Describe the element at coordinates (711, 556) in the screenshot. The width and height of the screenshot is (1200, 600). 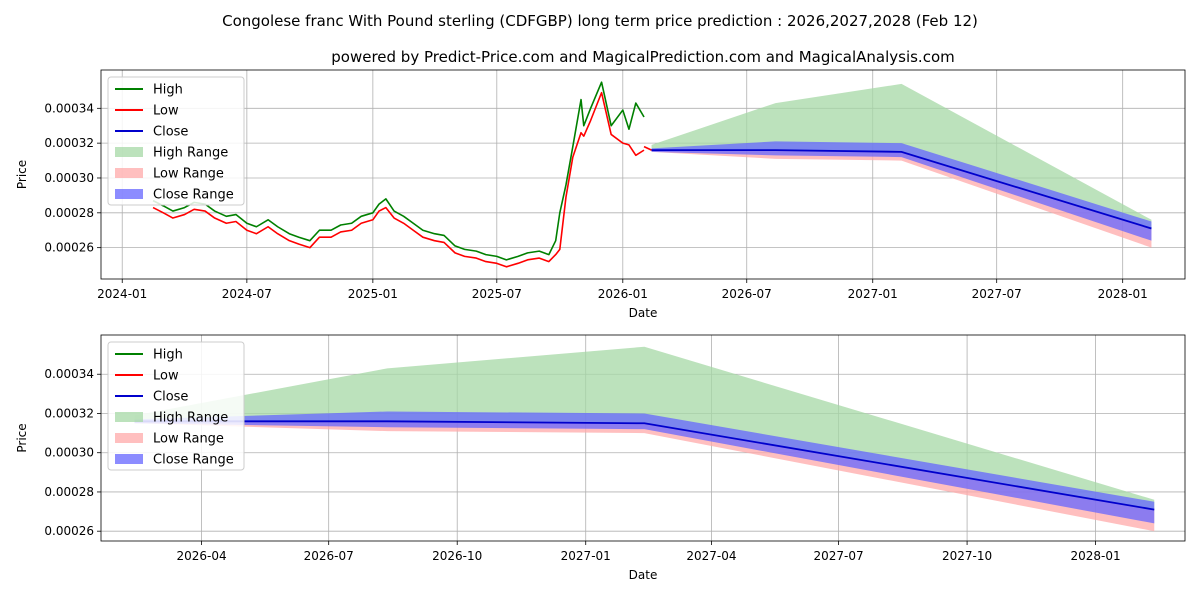
I see `x-tick-label: 2027-04` at that location.